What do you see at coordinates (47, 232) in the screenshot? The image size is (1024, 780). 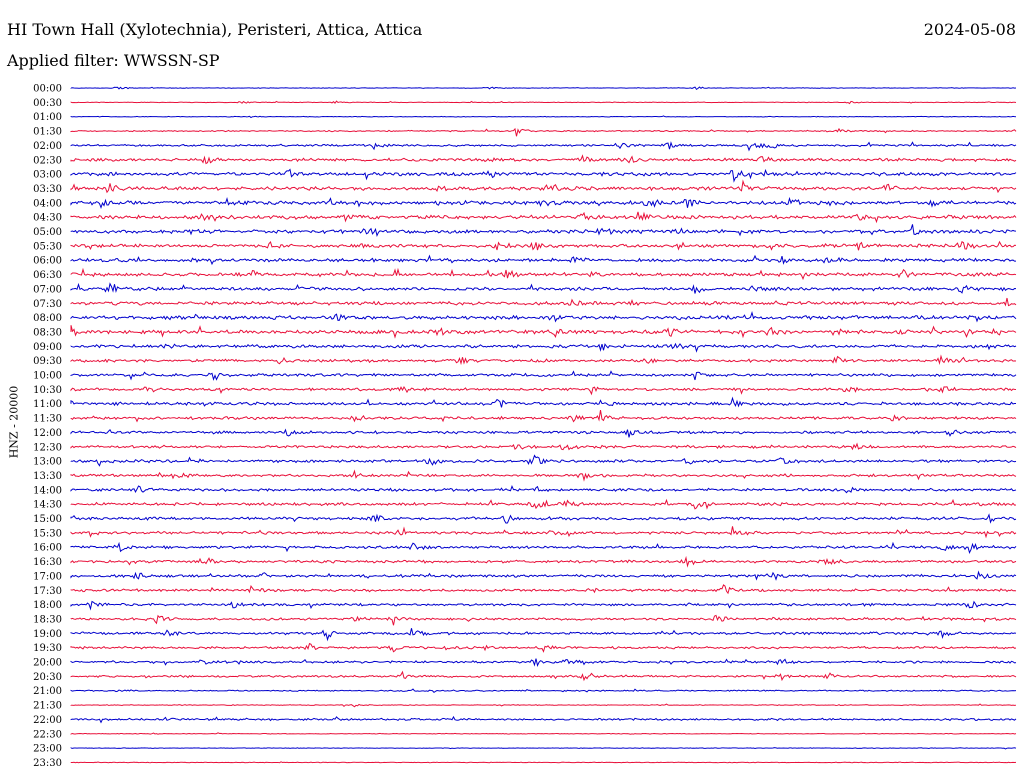 I see `row-time-label: 05:00` at bounding box center [47, 232].